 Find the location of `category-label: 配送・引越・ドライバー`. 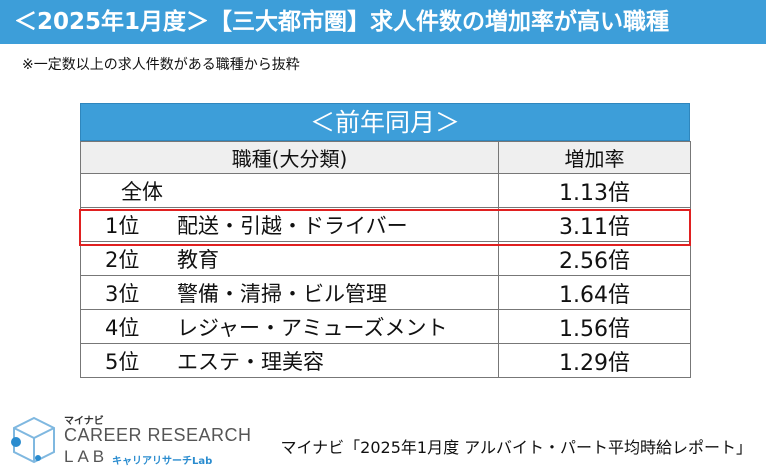

category-label: 配送・引越・ドライバー is located at coordinates (292, 225).